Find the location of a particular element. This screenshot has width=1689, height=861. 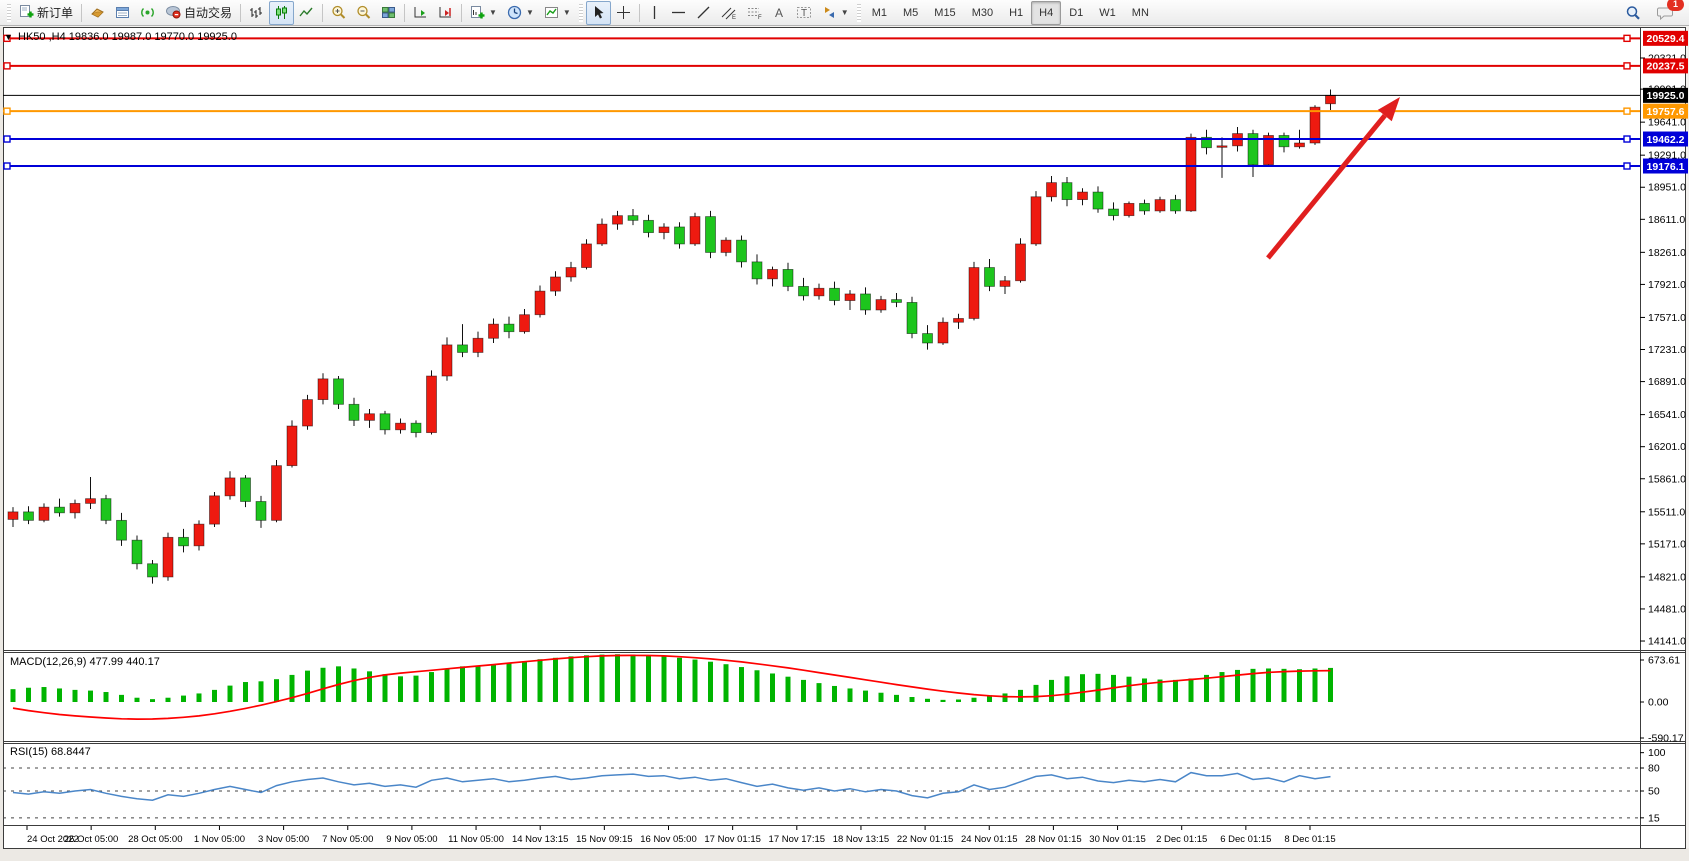

chat-button: 1 is located at coordinates (1668, 12).